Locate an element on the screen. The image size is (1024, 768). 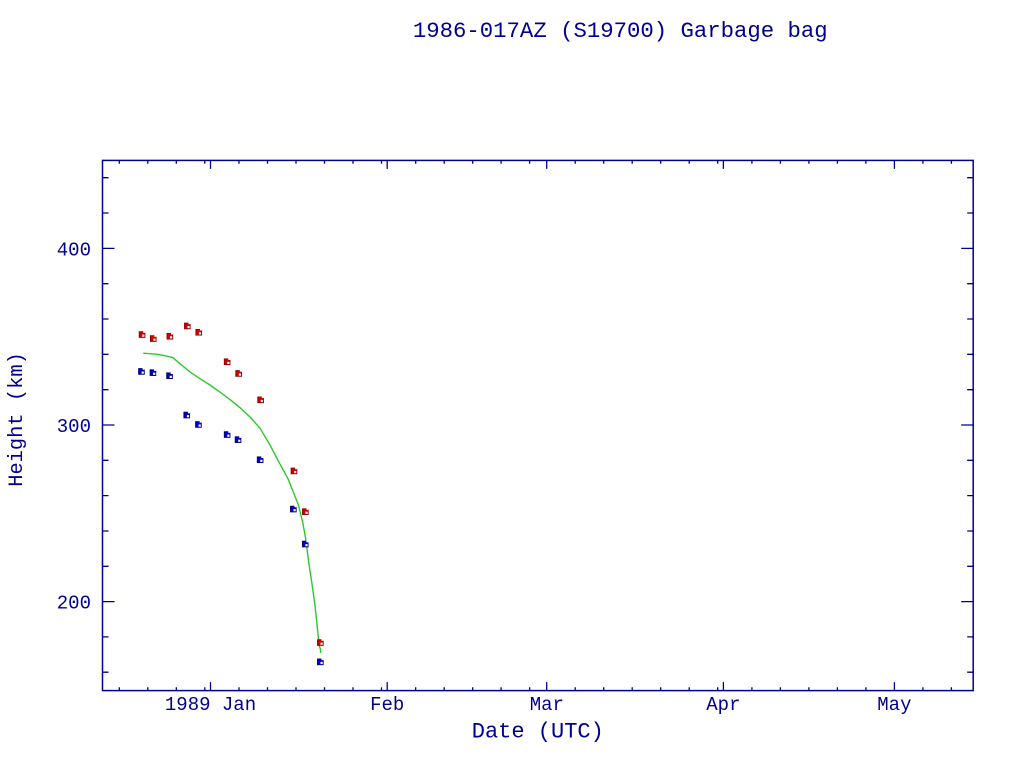
svg-text: Apr is located at coordinates (723, 705).